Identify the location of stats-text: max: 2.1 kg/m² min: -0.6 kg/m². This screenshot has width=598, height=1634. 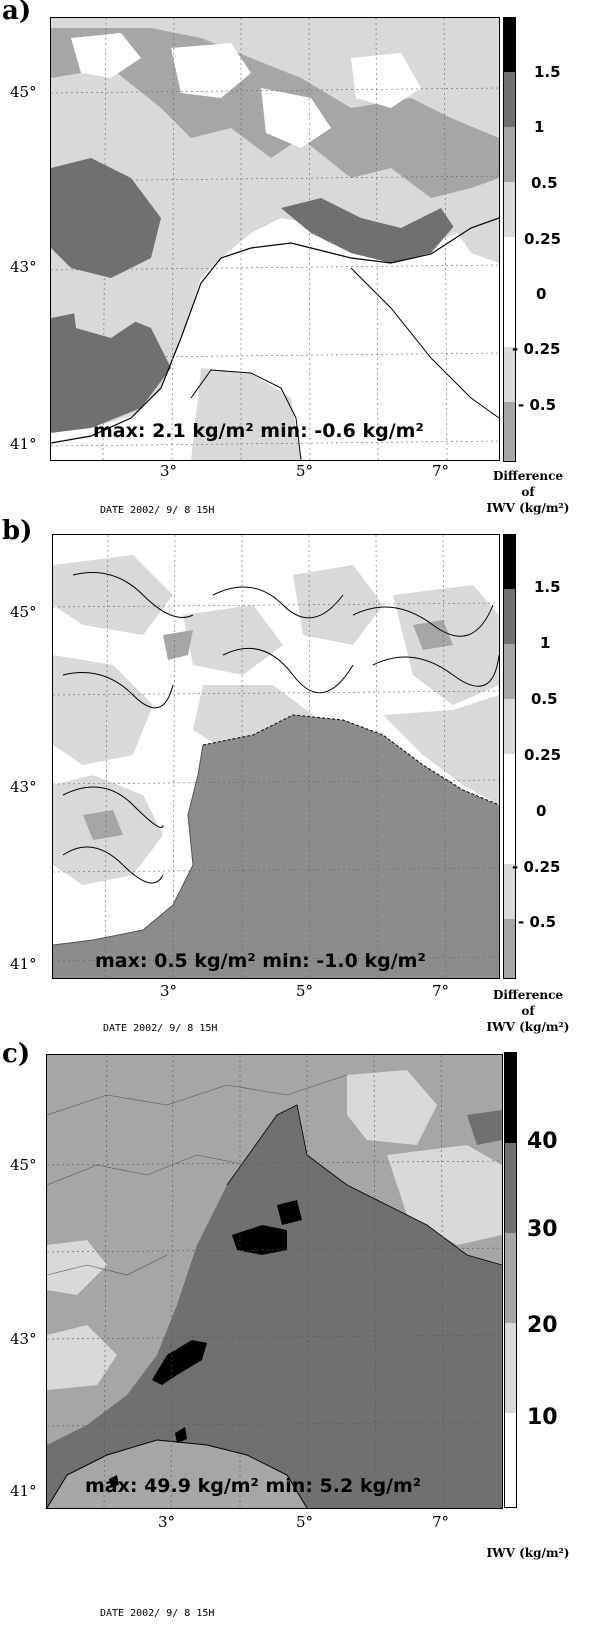
(258, 431).